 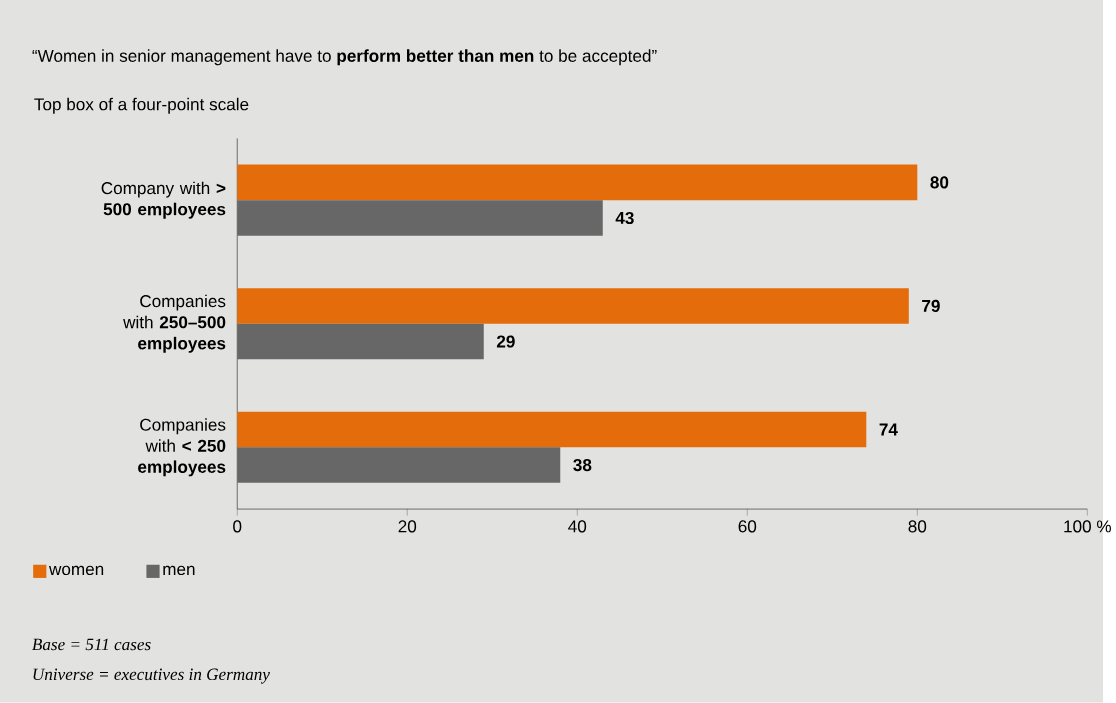 I want to click on text: Base = 511 cases, so click(x=91, y=644).